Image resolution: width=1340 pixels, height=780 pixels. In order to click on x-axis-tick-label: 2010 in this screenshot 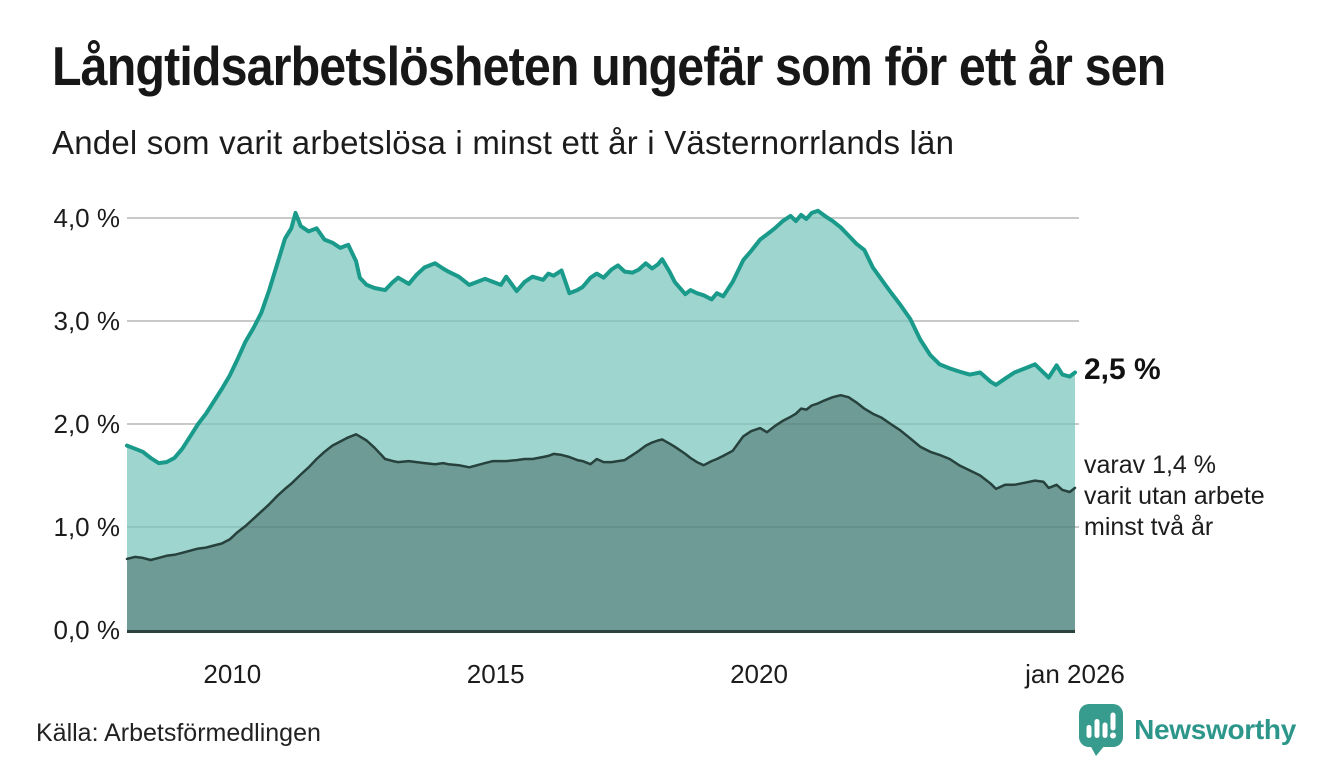, I will do `click(232, 674)`.